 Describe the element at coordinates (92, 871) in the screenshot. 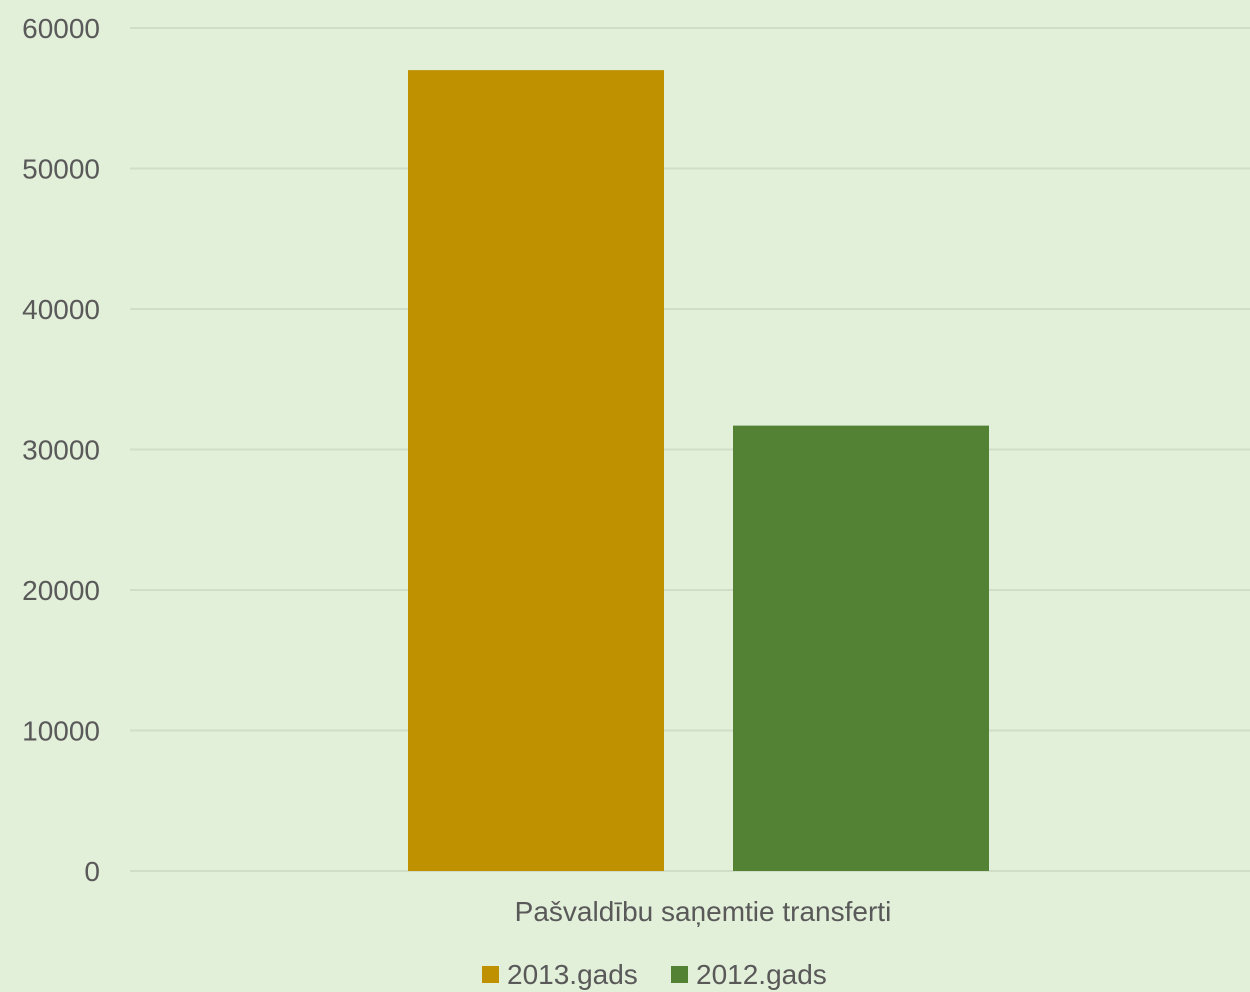

I see `y-tick-label: 0` at that location.